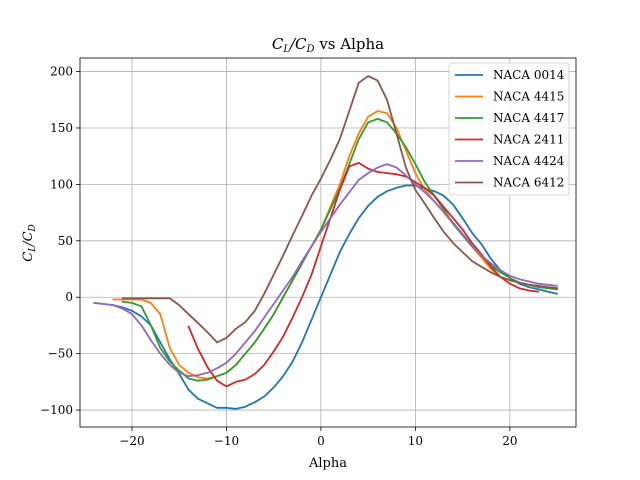  I want to click on x-tick-label: −10, so click(226, 441).